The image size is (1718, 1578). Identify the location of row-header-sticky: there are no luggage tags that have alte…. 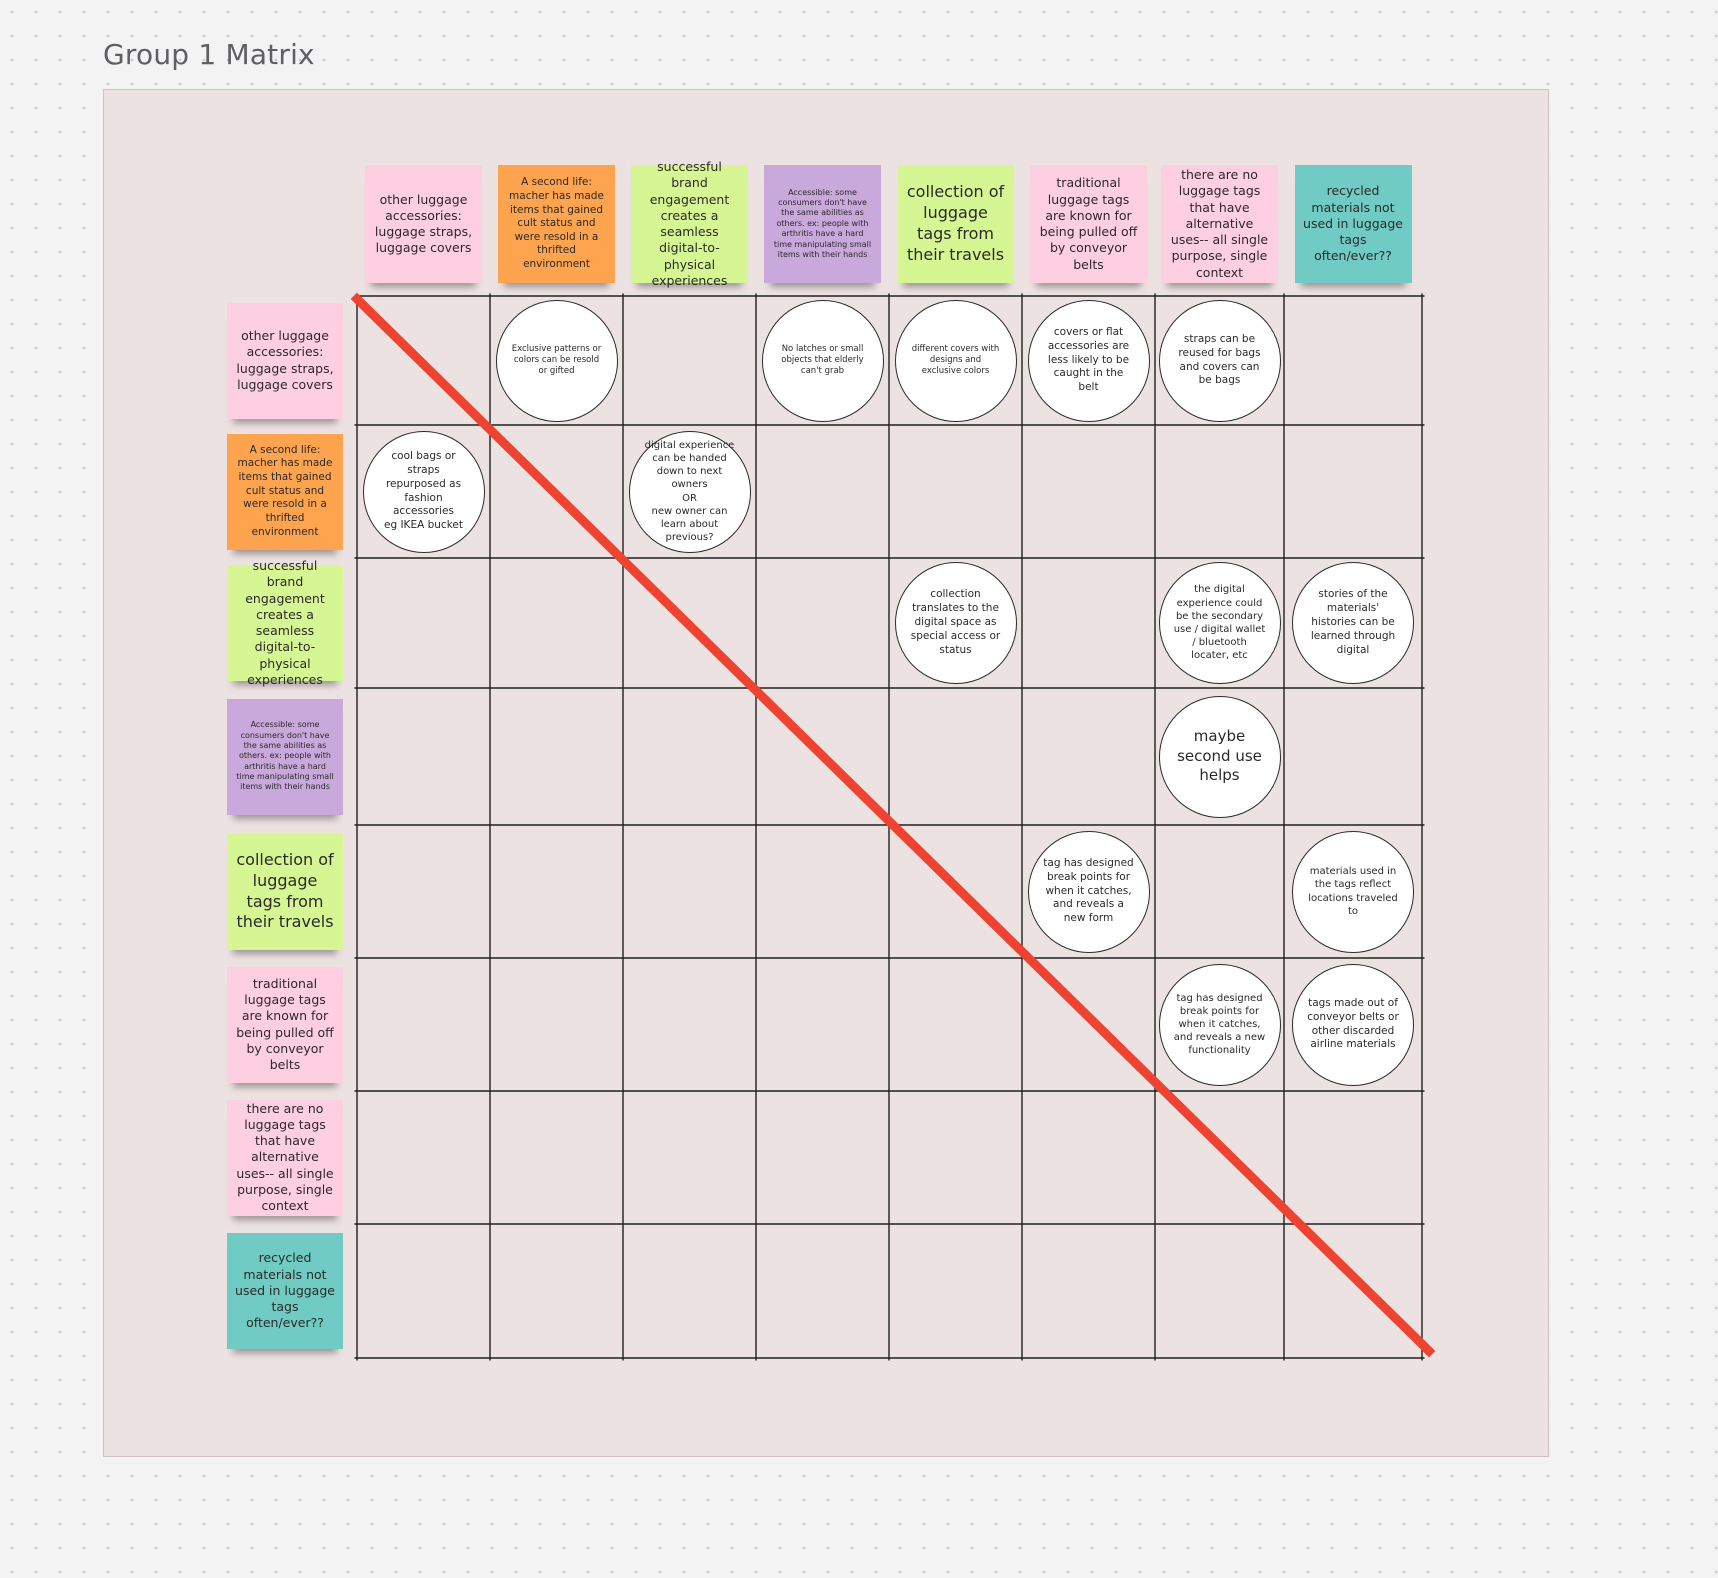
(285, 1157).